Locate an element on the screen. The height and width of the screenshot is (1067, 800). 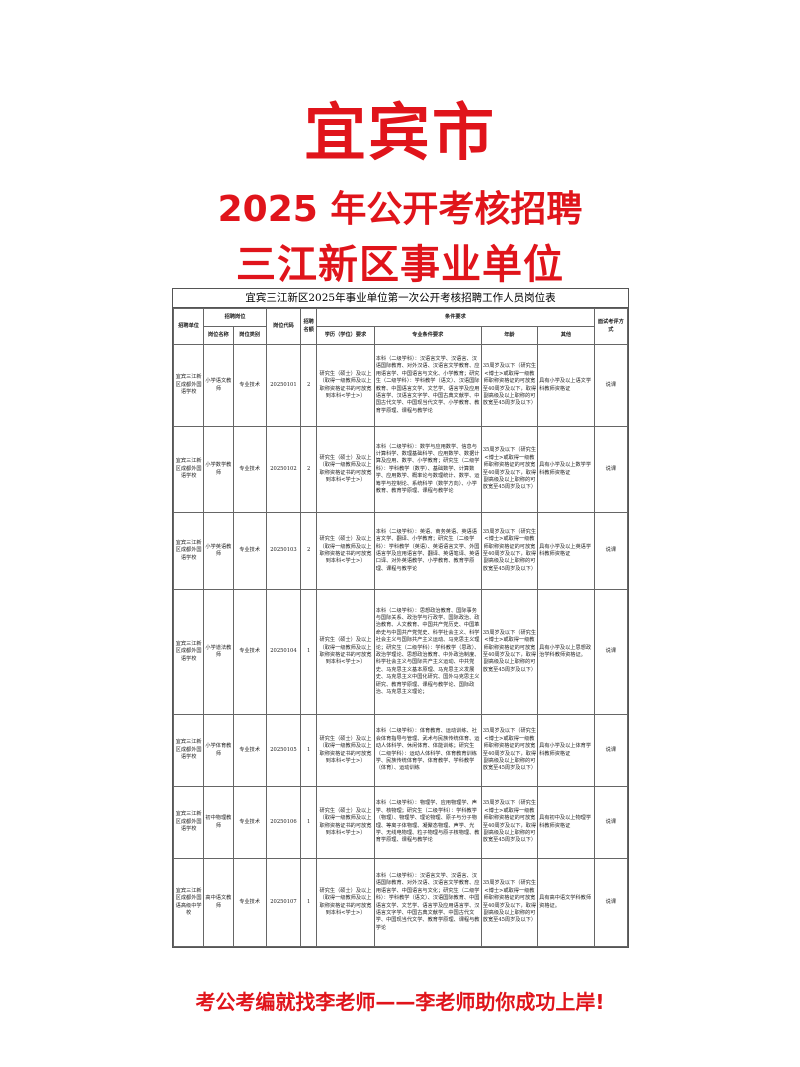
cell-other: 具有小学及以上体育学科教师资格证 is located at coordinates (566, 750).